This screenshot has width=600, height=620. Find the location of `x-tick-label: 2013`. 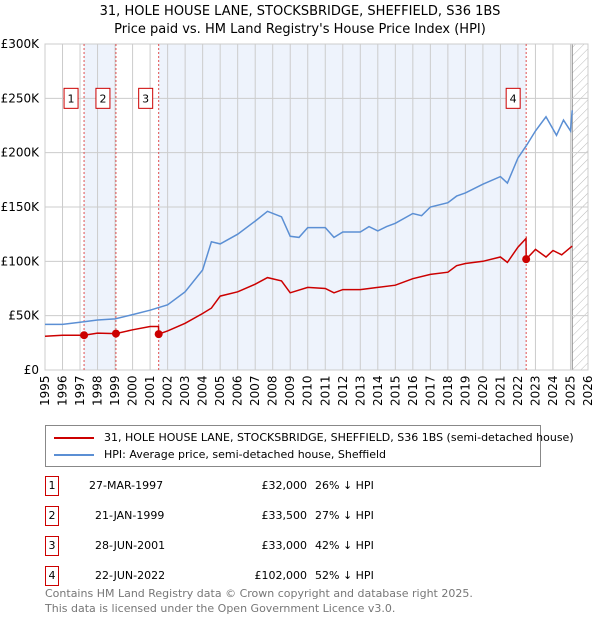

x-tick-label: 2013 is located at coordinates (360, 390).